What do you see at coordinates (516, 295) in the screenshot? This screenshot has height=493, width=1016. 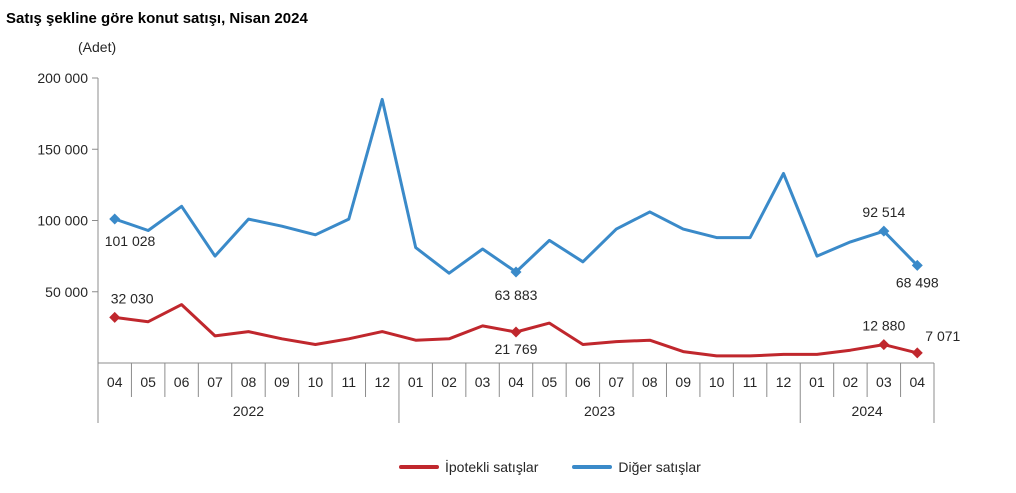 I see `data-label-diger: 63 883` at bounding box center [516, 295].